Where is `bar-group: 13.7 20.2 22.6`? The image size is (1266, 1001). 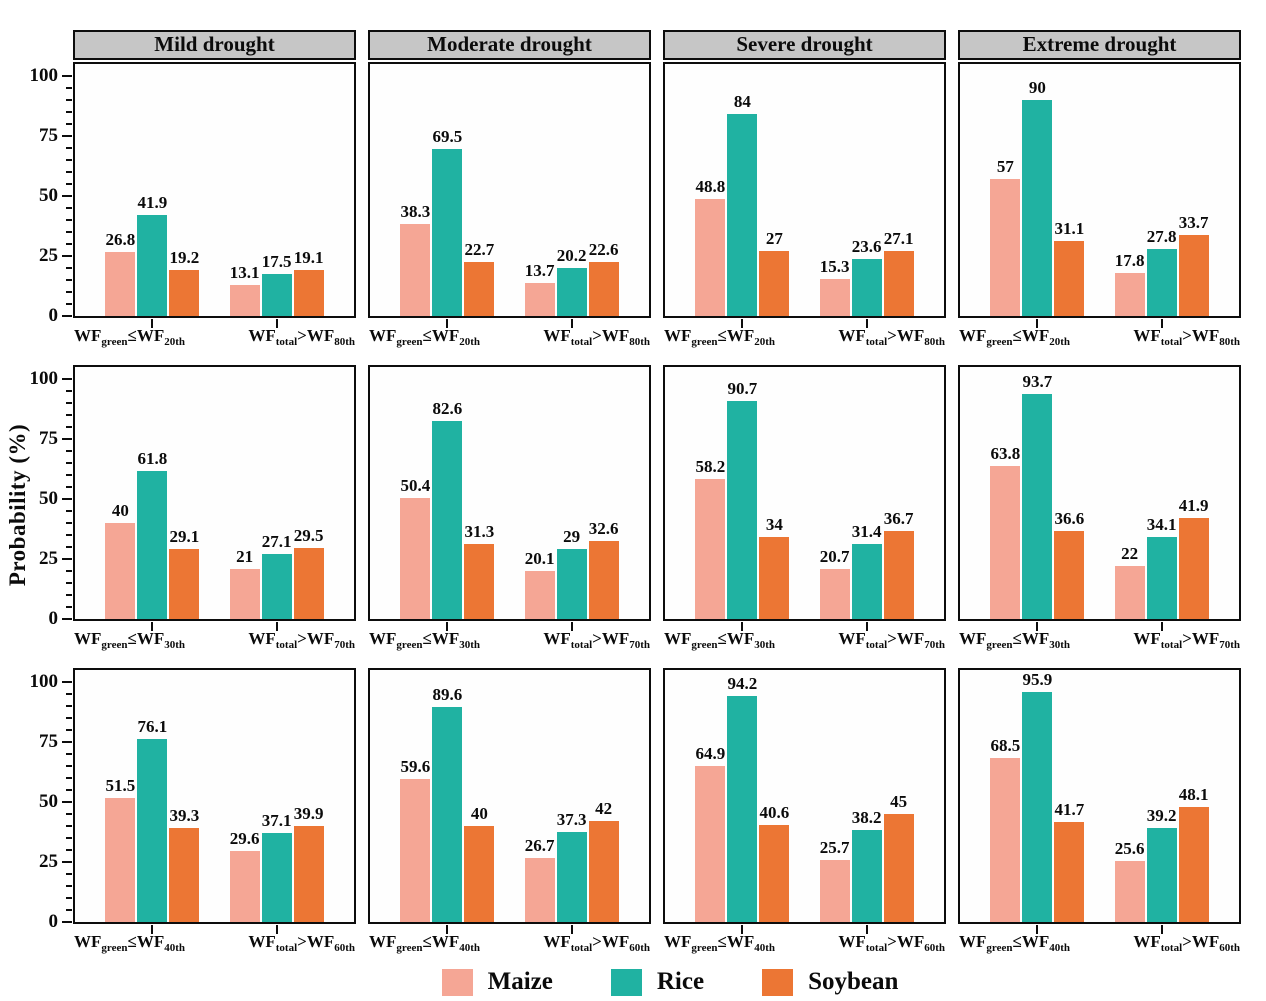
bar-group: 13.7 20.2 22.6 is located at coordinates (571, 196).